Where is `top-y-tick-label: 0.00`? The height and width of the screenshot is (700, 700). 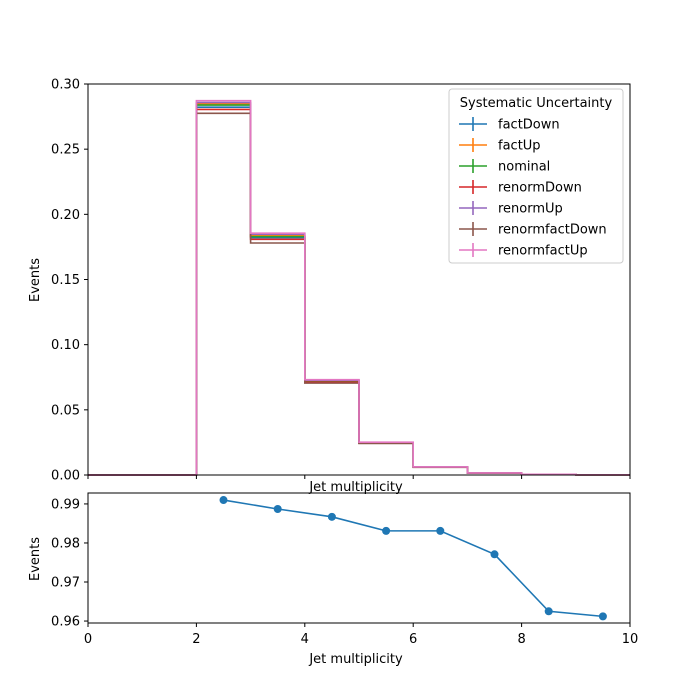
top-y-tick-label: 0.00 is located at coordinates (65, 476).